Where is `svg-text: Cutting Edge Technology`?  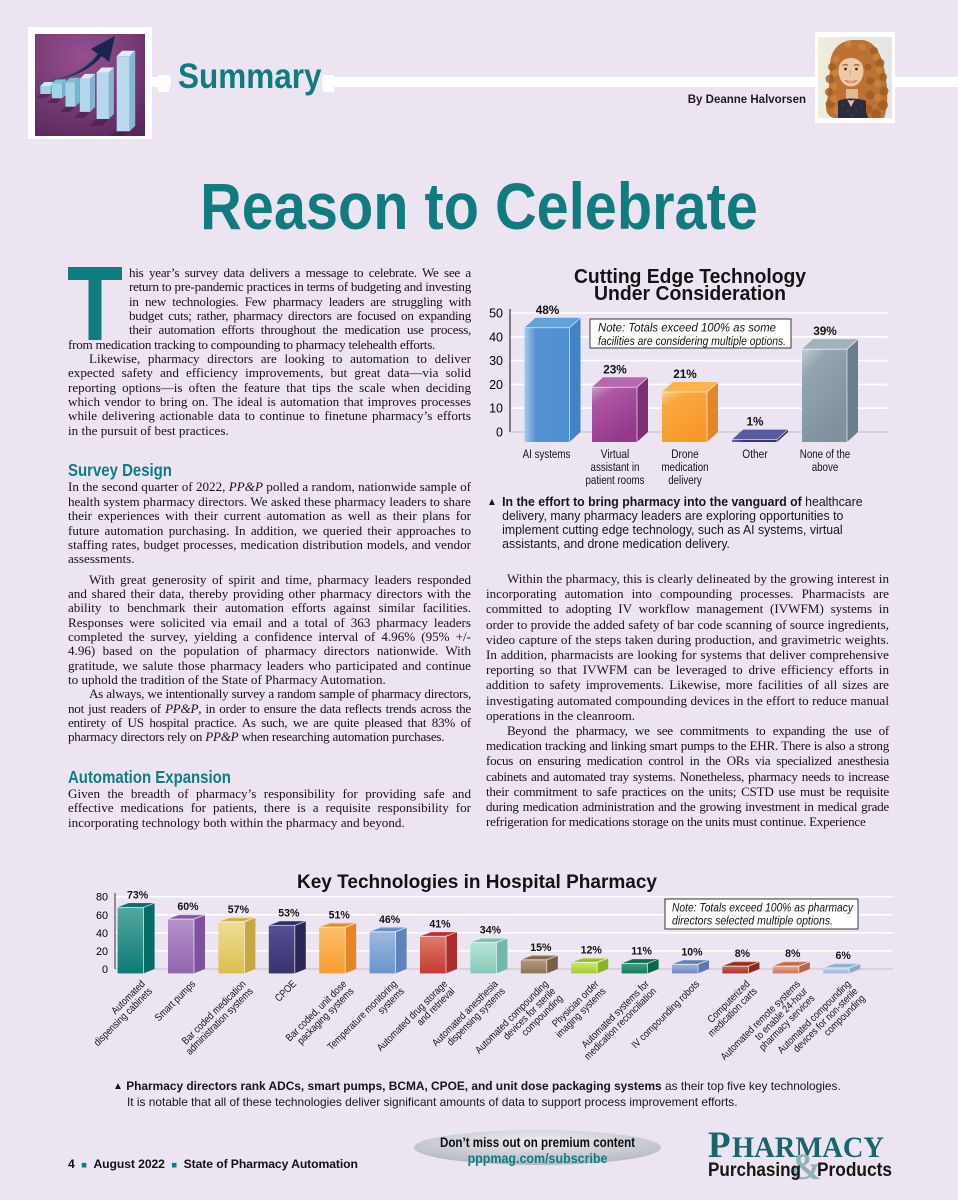
svg-text: Cutting Edge Technology is located at coordinates (690, 276).